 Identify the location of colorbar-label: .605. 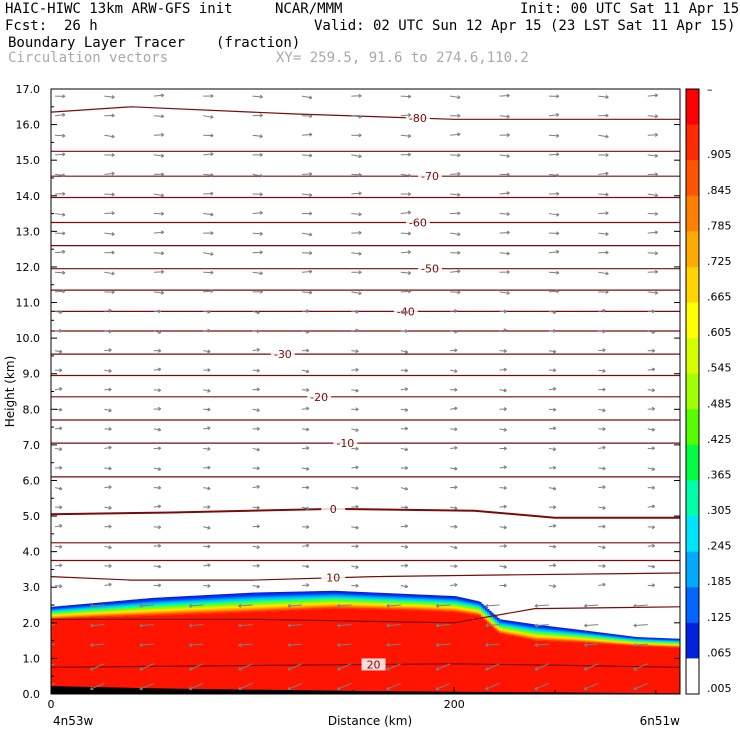
(719, 332).